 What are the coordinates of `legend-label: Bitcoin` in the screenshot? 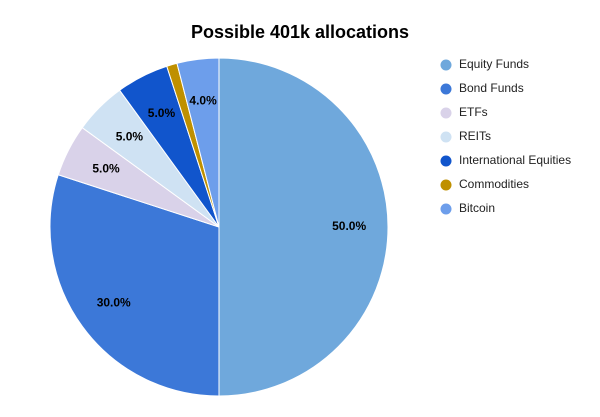 It's located at (477, 208).